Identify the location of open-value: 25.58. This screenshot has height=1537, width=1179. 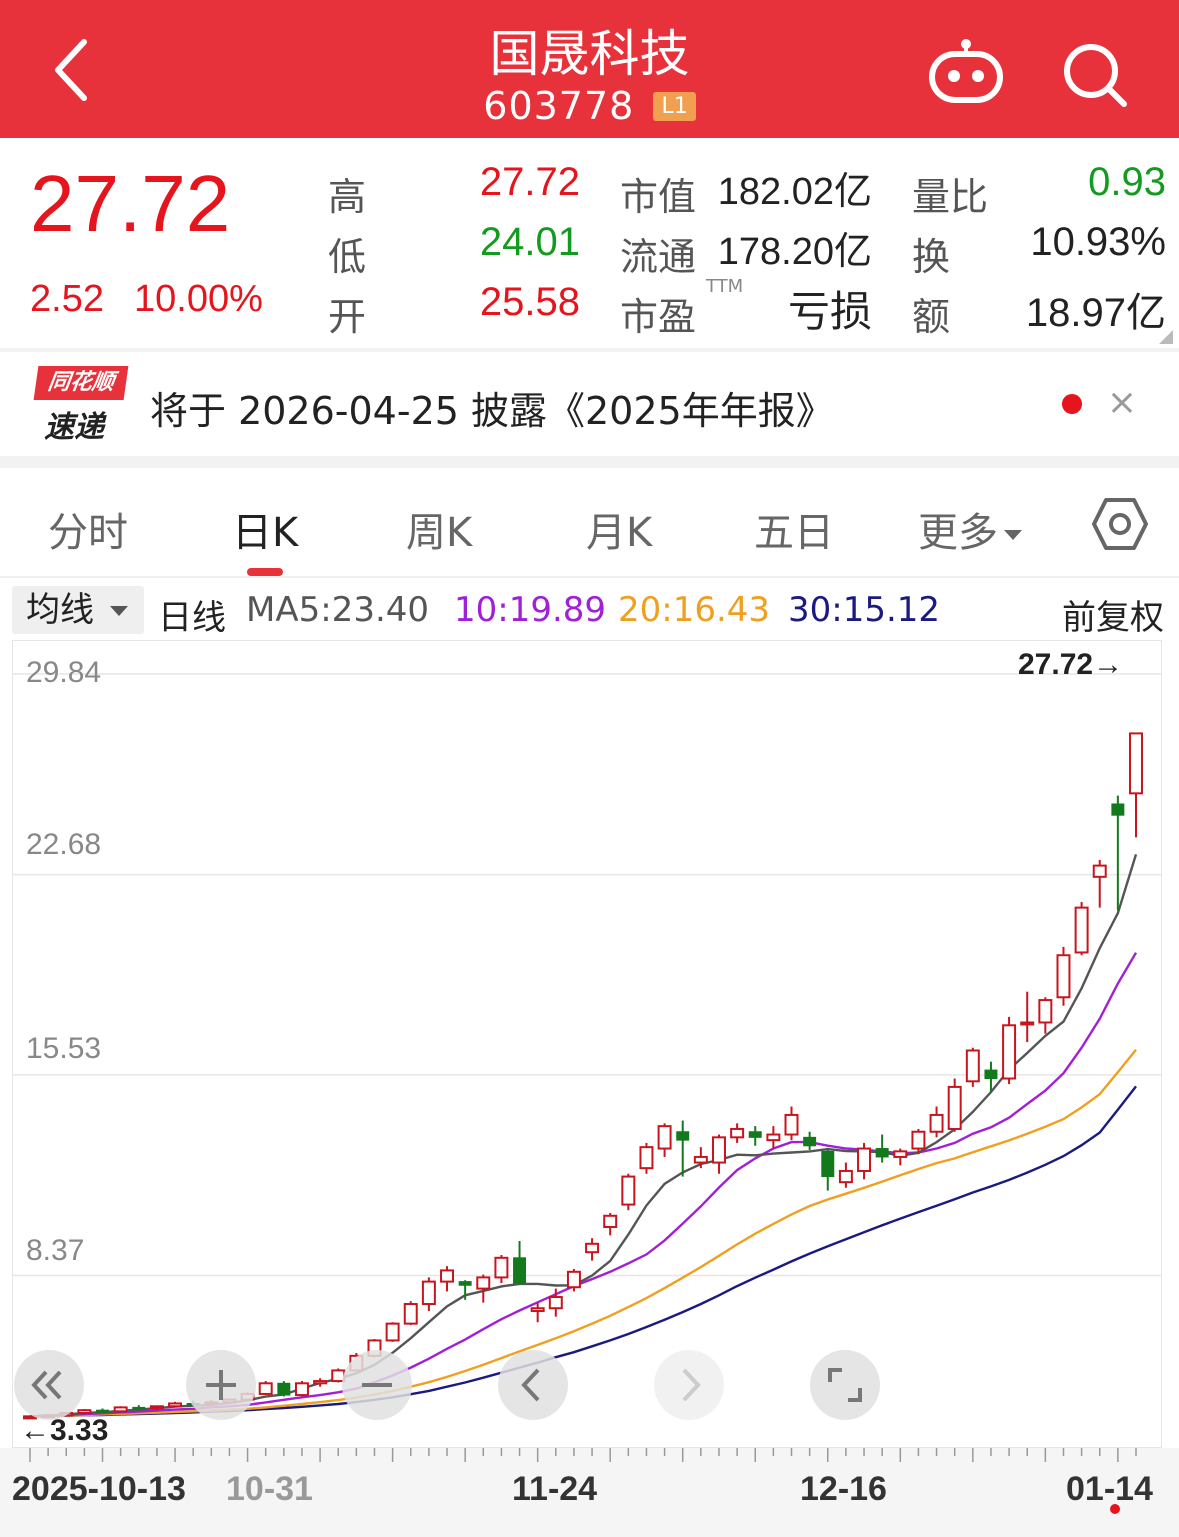
(529, 302).